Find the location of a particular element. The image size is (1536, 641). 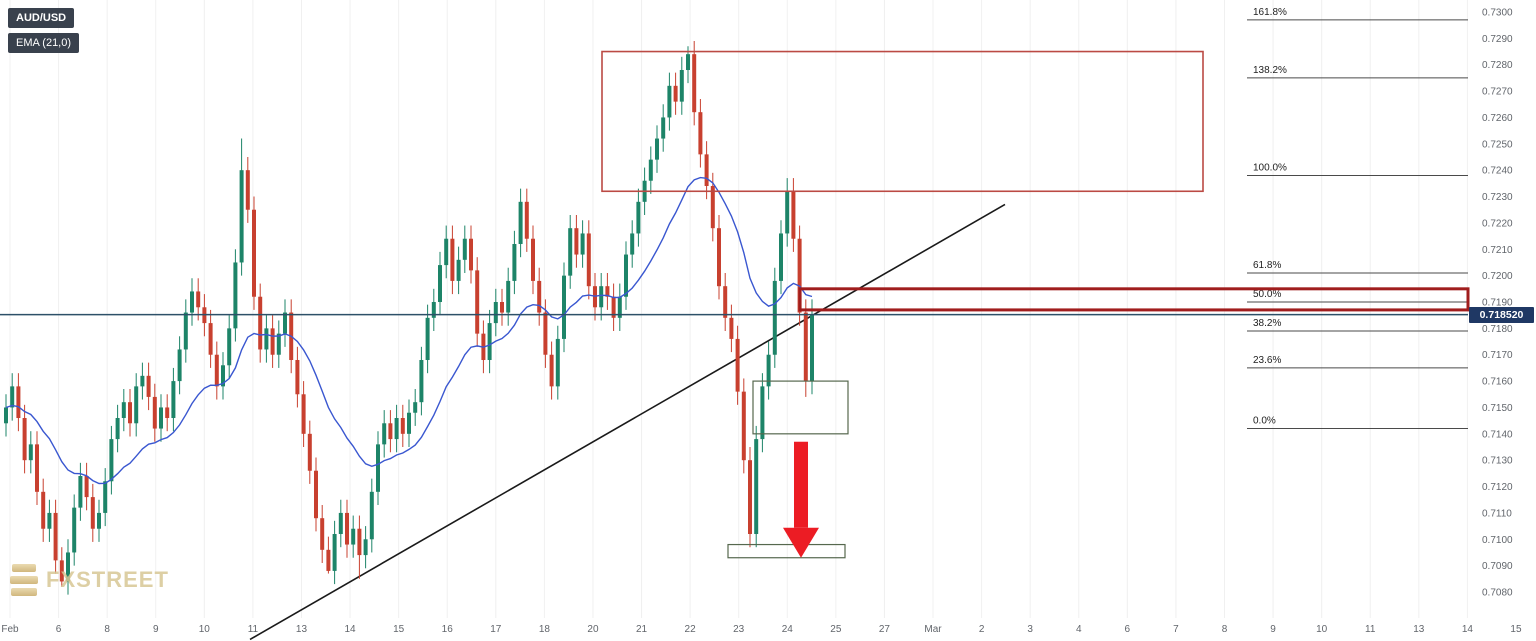

svg-text: 0.7300 is located at coordinates (1497, 13).